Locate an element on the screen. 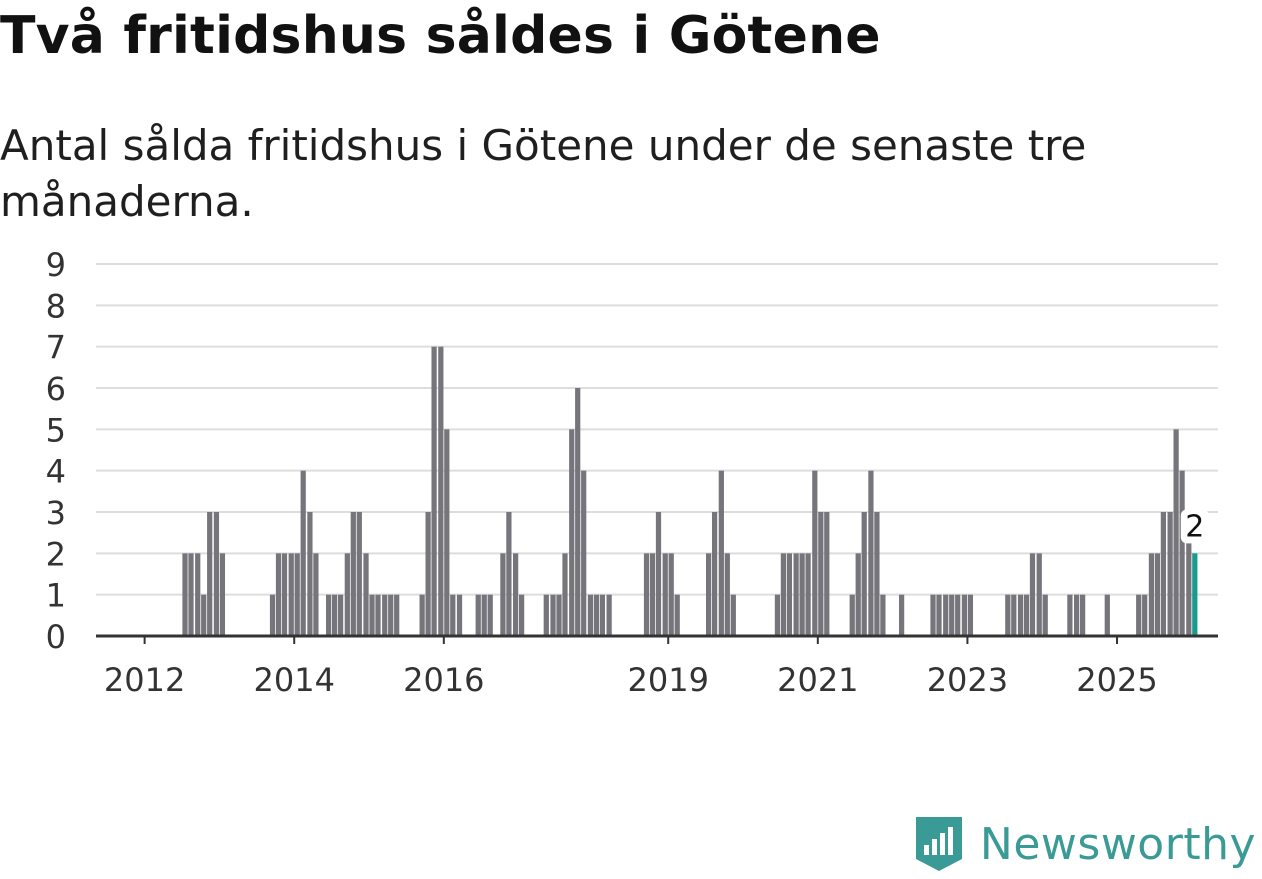 The width and height of the screenshot is (1262, 879). annotations: 2 is located at coordinates (1194, 526).